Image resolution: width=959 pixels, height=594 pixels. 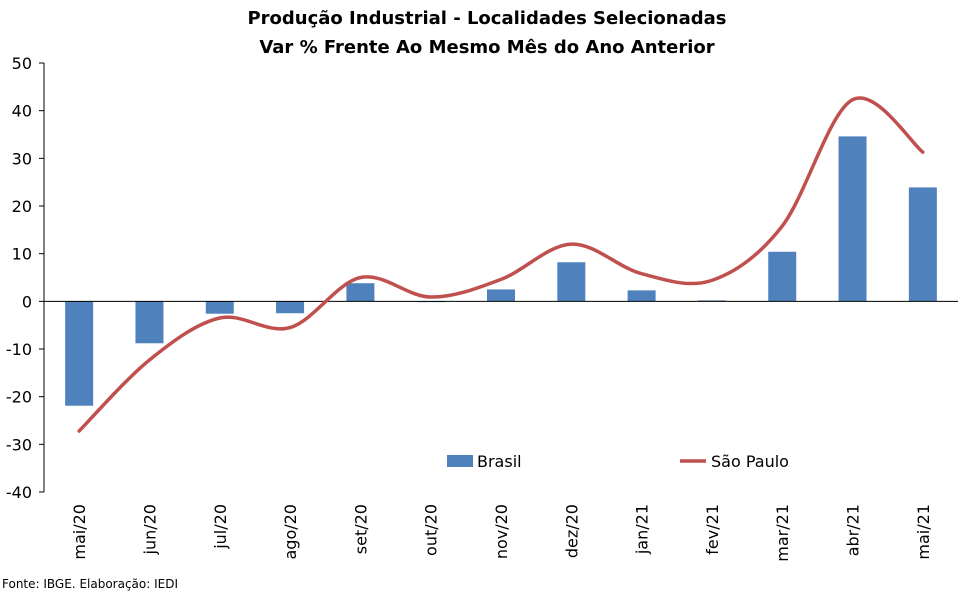 I want to click on x-tick-label-nov-20: nov/20, so click(x=501, y=531).